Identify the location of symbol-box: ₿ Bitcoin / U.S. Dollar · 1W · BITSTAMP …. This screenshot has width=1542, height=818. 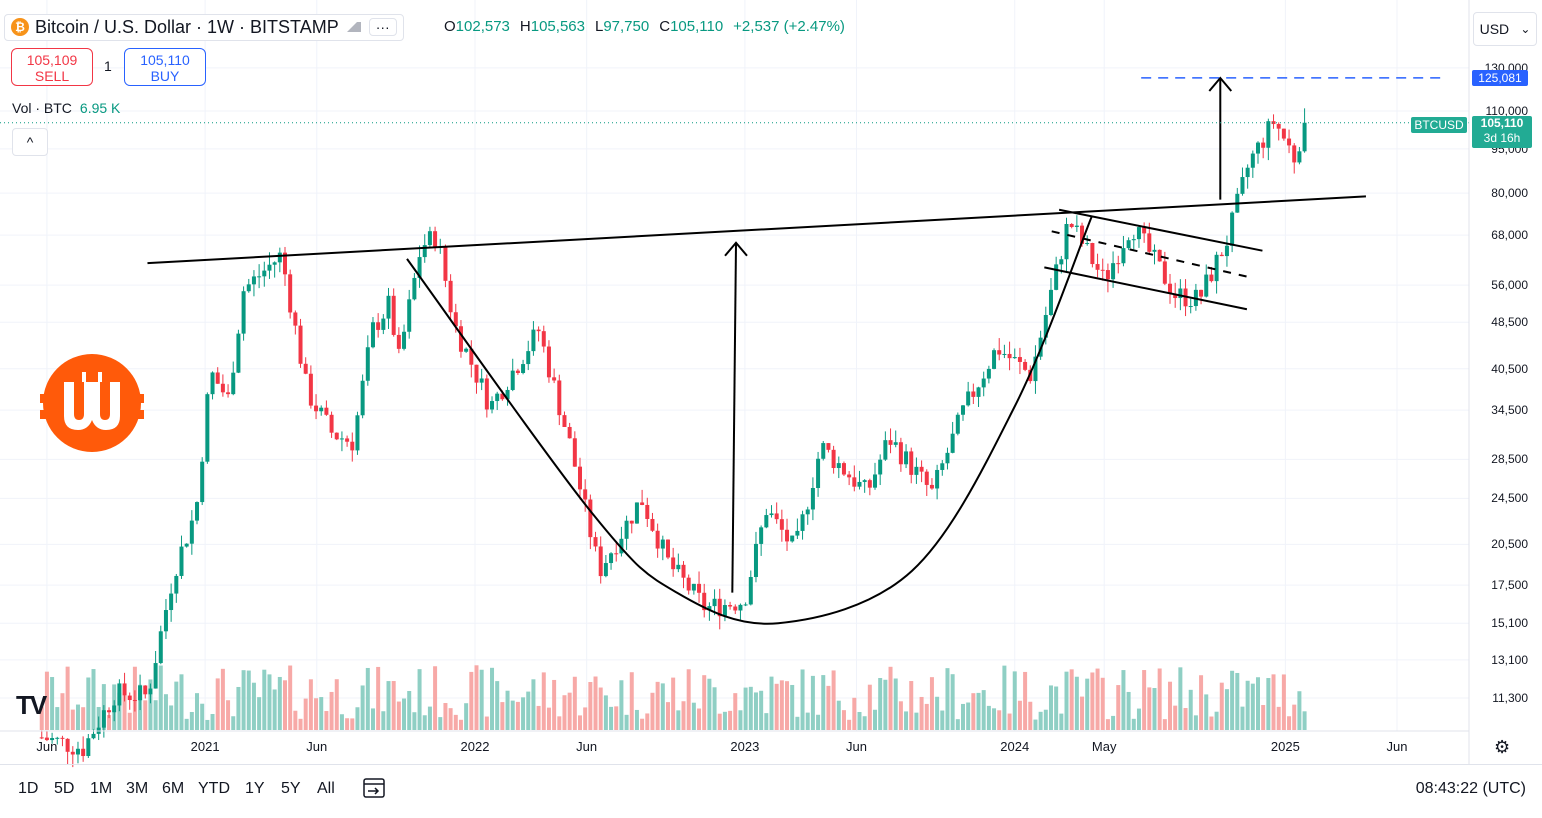
(204, 27).